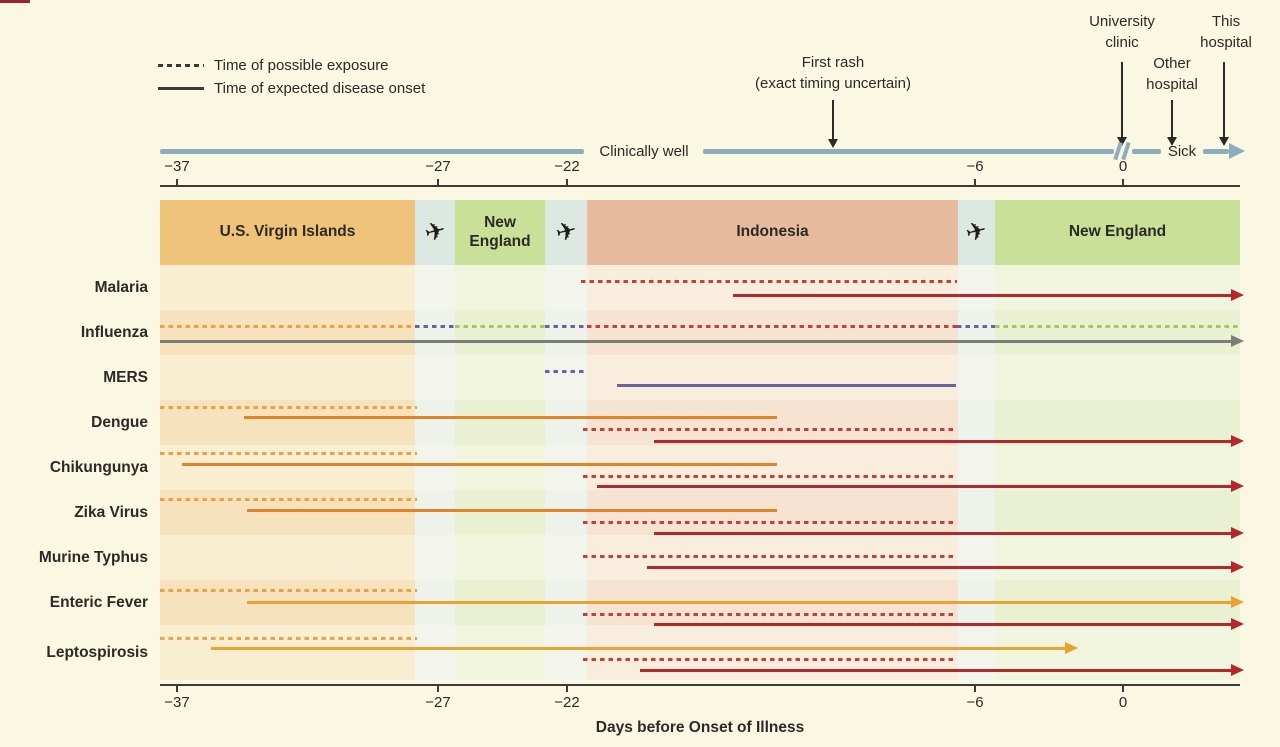 Image resolution: width=1280 pixels, height=747 pixels. I want to click on solid-line-sample-icon, so click(181, 88).